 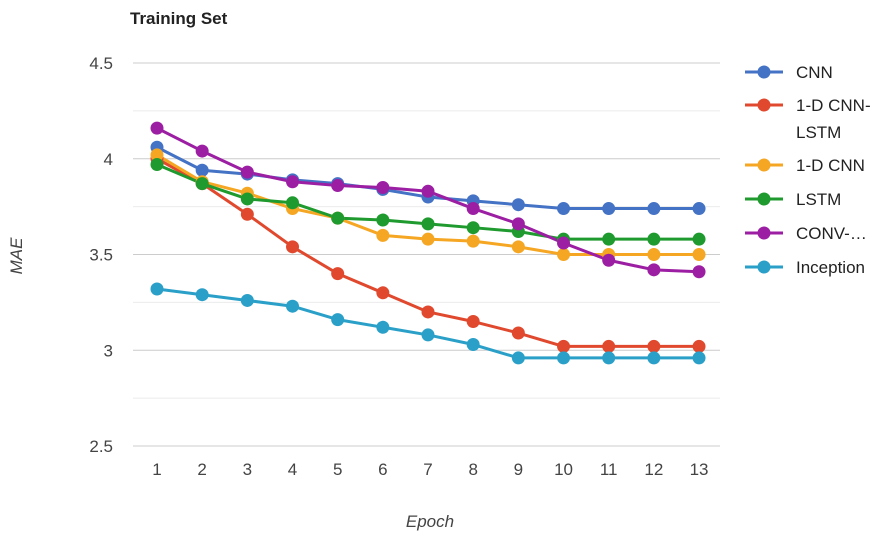 What do you see at coordinates (830, 165) in the screenshot?
I see `legend-label: 1-D CNN` at bounding box center [830, 165].